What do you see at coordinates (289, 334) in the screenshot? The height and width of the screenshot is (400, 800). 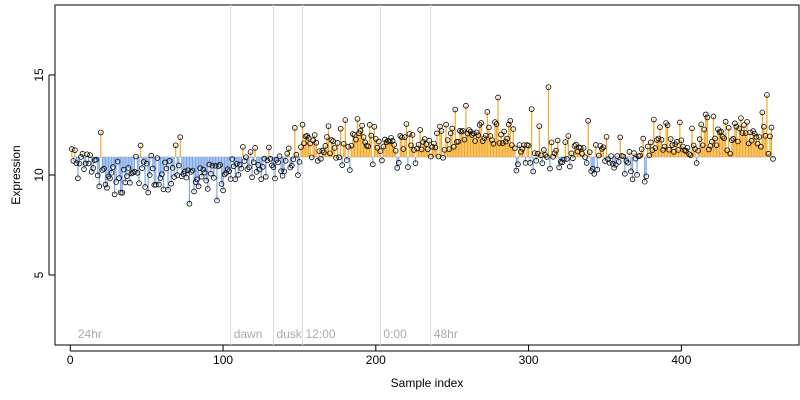 I see `annotation-label: dusk` at bounding box center [289, 334].